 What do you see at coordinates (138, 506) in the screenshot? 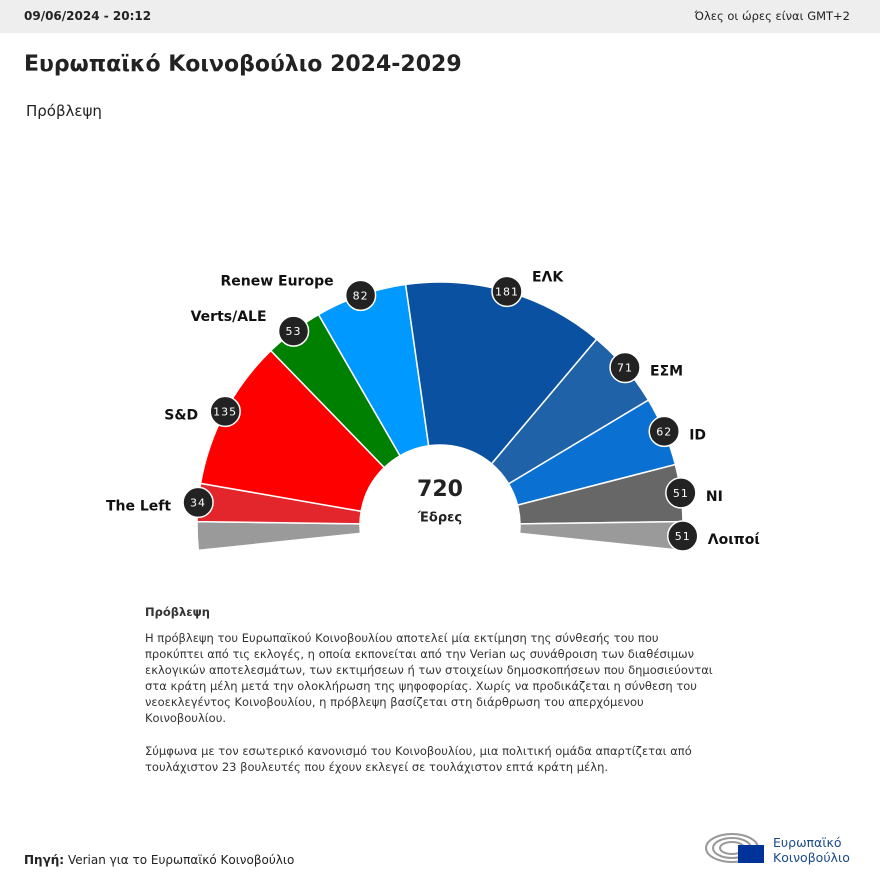
I see `group-name: The Left` at bounding box center [138, 506].